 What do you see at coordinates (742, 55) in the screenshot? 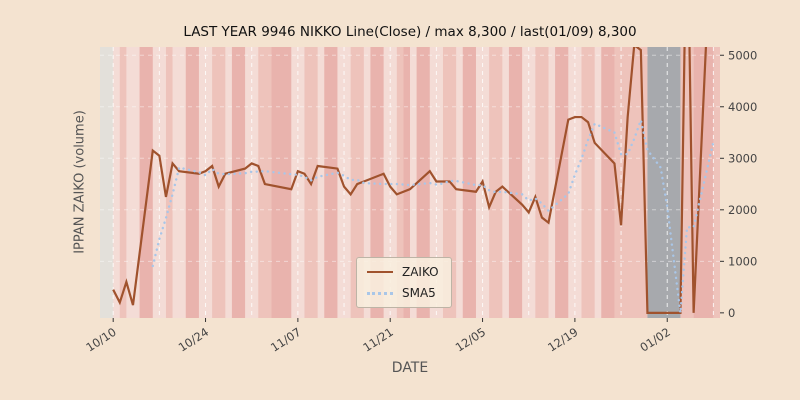
I see `svg-text: 5000` at bounding box center [742, 55].